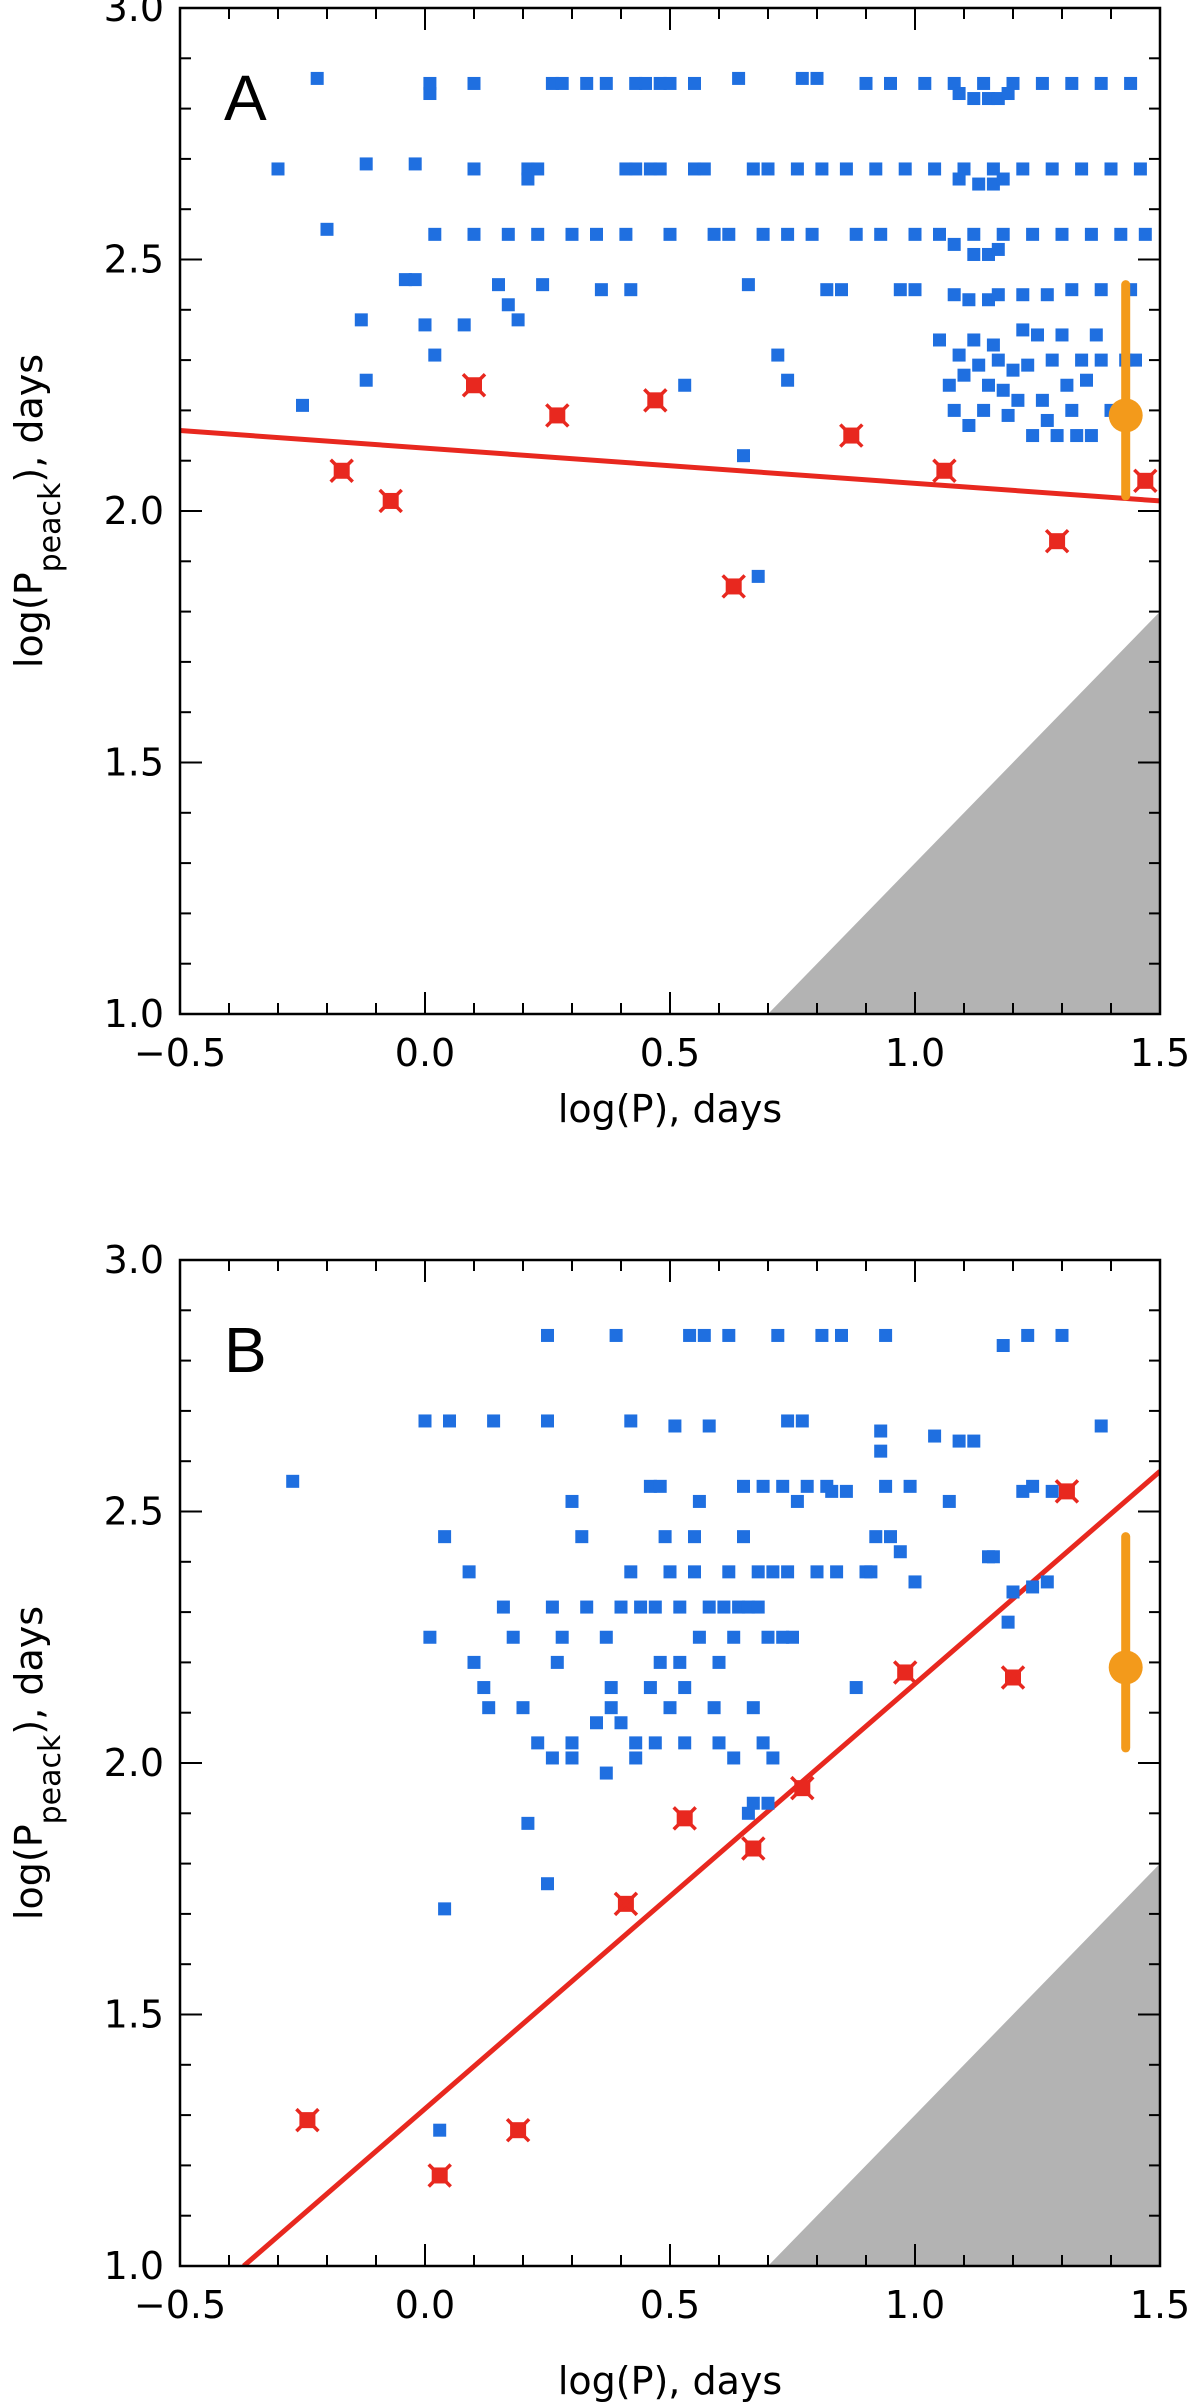  I want to click on x-axis-label: log(P), days, so click(670, 1109).